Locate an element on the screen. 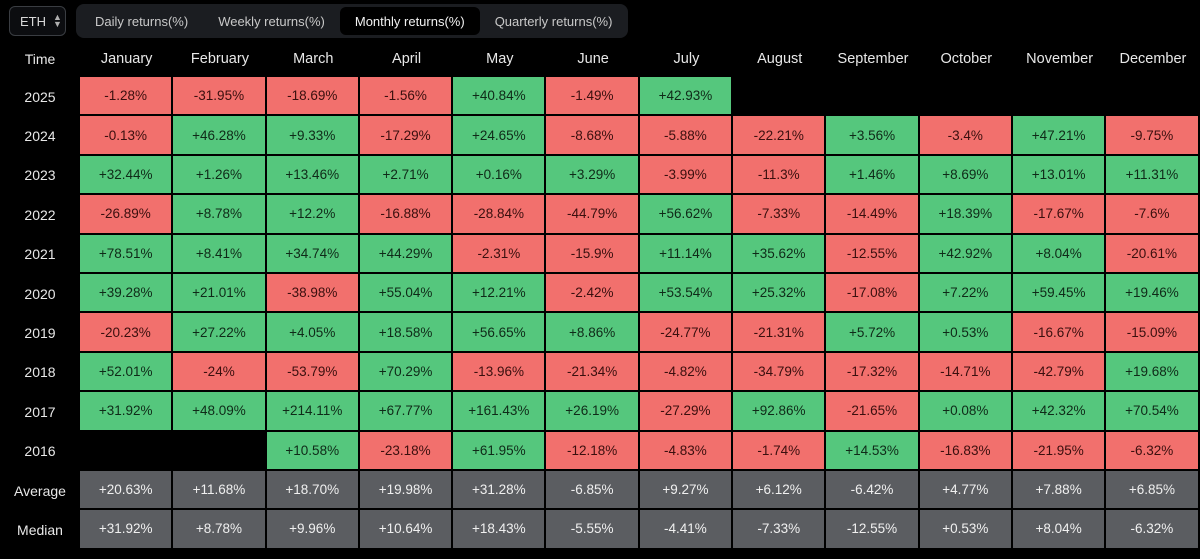  return-cell: +40.84% is located at coordinates (500, 97).